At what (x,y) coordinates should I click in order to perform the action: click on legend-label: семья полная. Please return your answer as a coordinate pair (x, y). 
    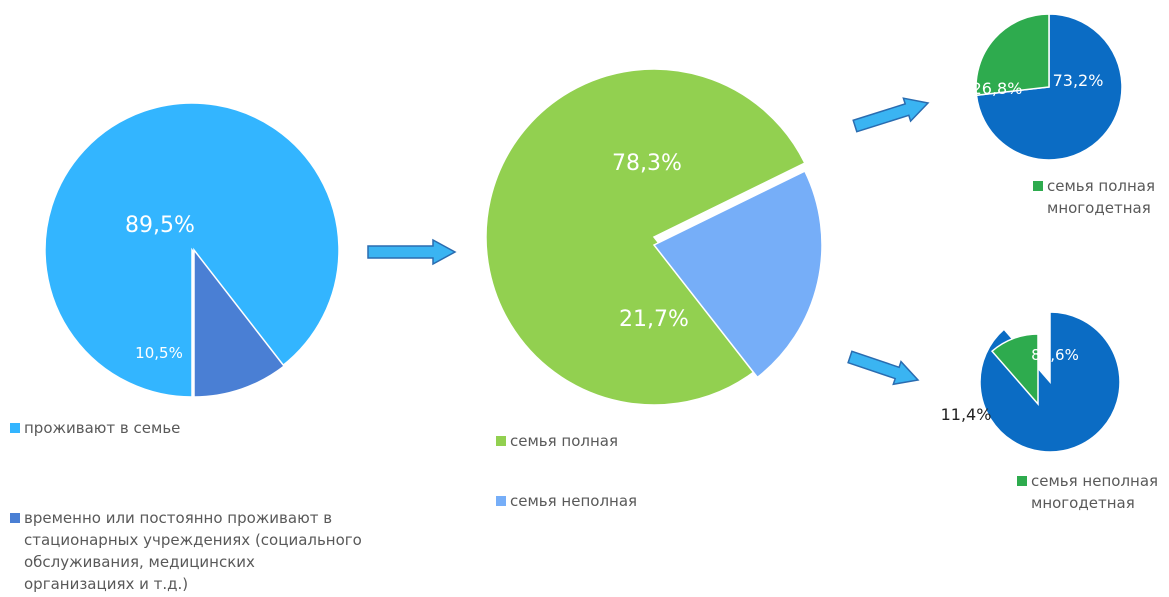
    Looking at the image, I should click on (564, 441).